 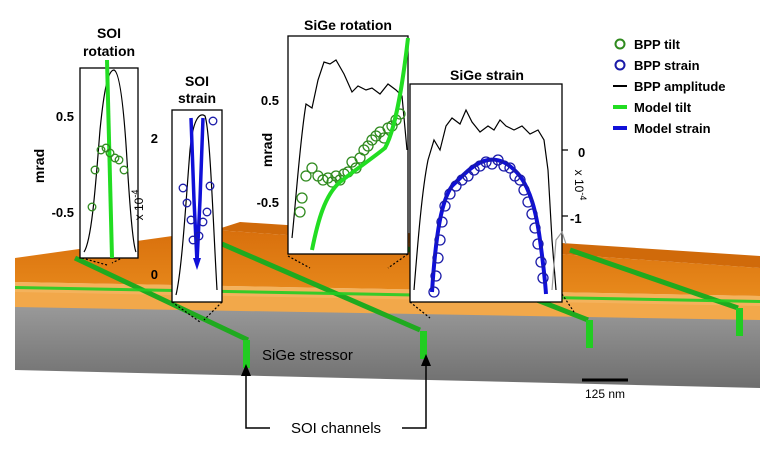 I want to click on channels-callout: SOI channels, so click(x=336, y=395).